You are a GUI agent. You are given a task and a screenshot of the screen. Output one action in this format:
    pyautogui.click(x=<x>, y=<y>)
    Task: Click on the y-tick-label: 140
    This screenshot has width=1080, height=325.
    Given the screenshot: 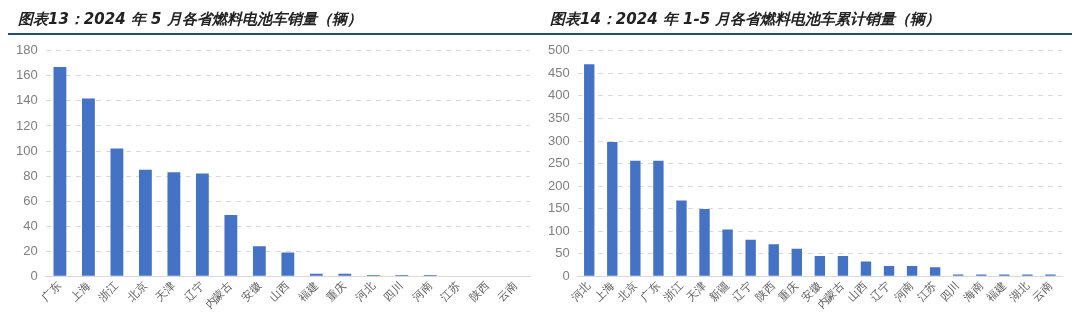 What is the action you would take?
    pyautogui.click(x=26, y=100)
    